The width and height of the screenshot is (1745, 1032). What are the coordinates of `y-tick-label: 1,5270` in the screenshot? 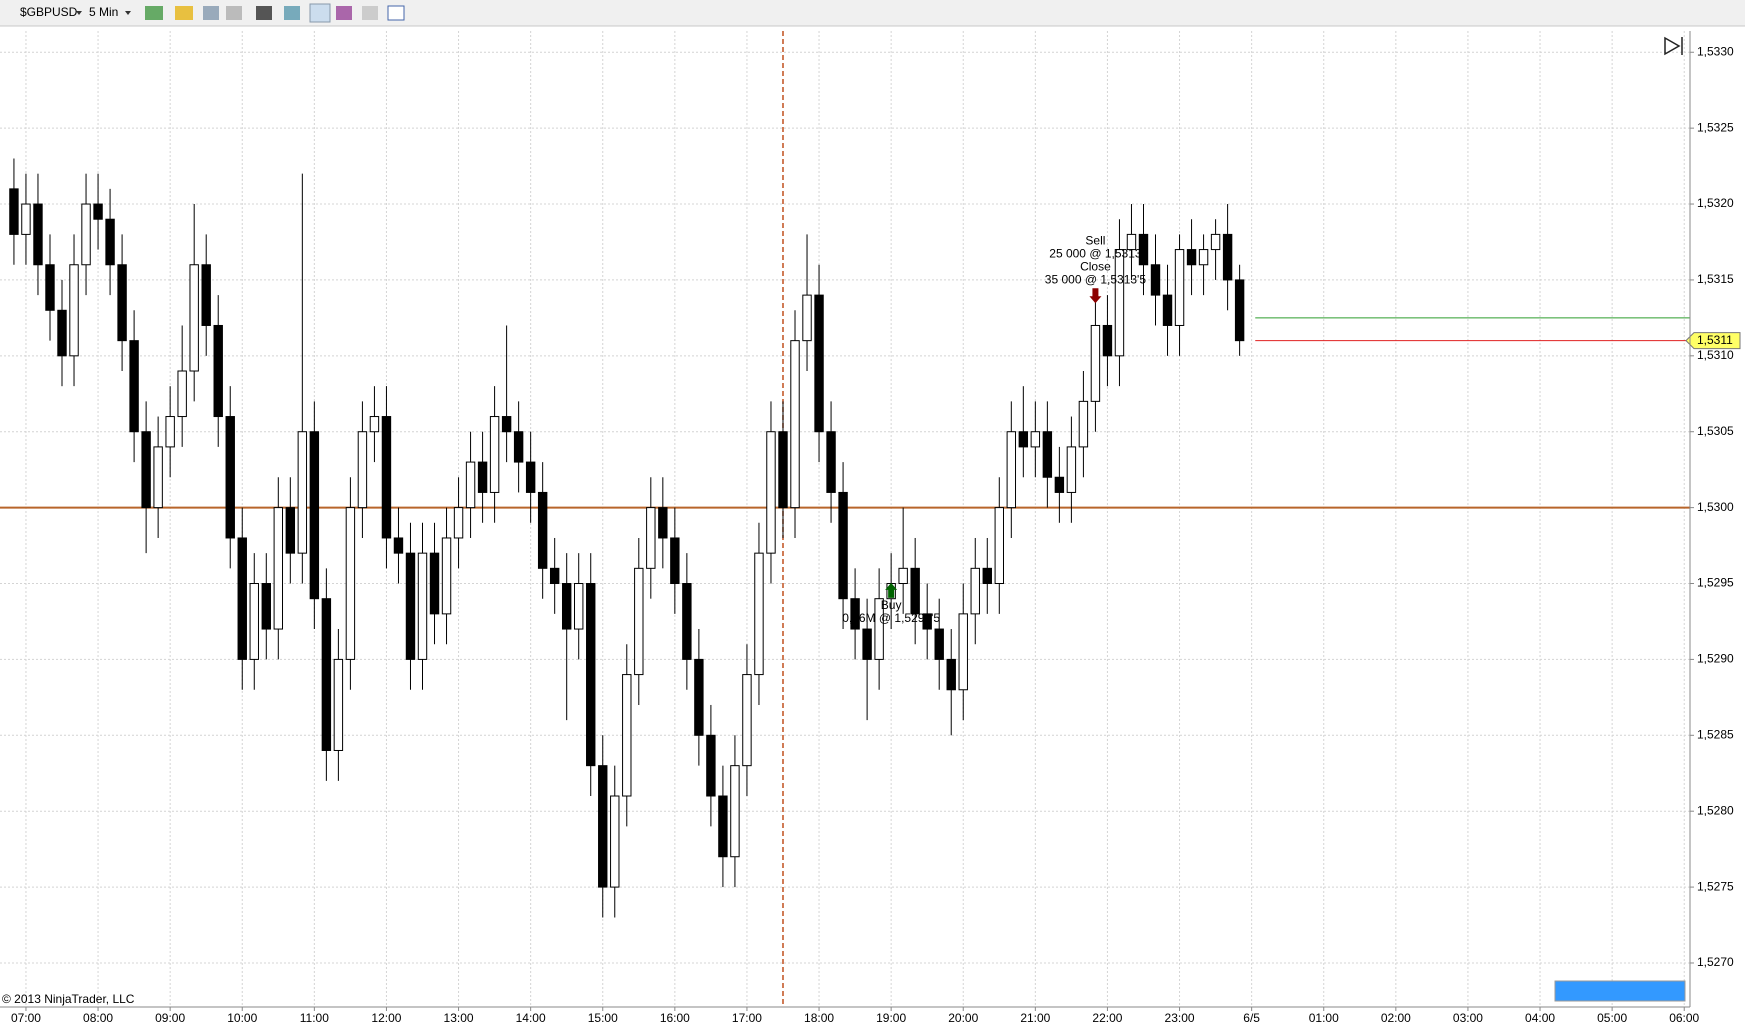 It's located at (1715, 962).